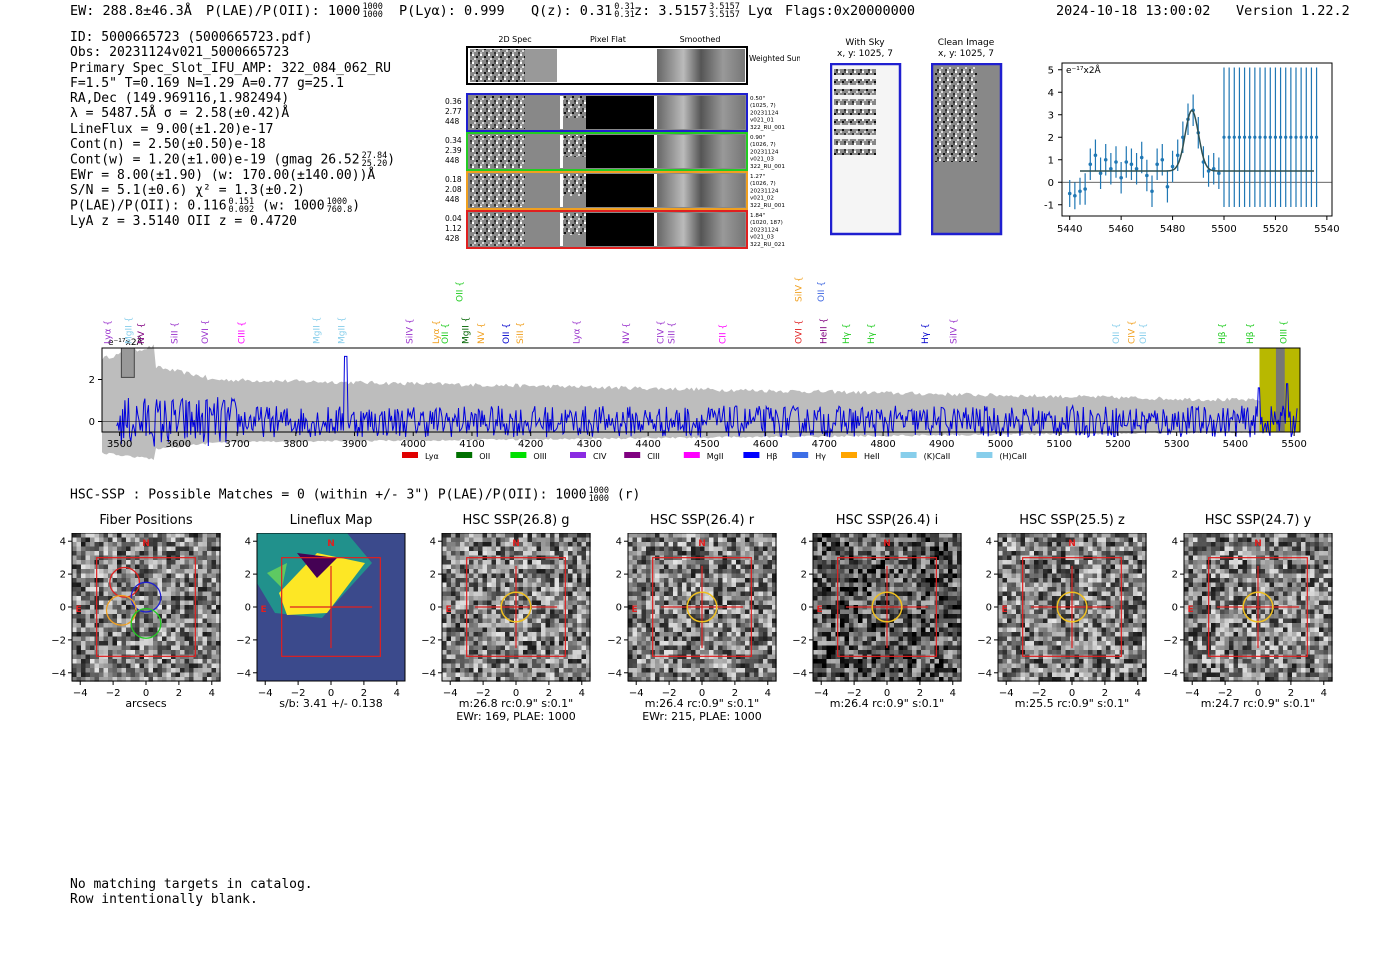 This screenshot has height=953, width=1400. I want to click on svg-text: OIII {, so click(1284, 332).